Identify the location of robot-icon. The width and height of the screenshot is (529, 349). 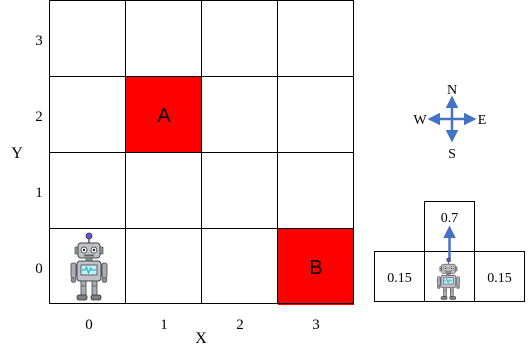
(89, 266).